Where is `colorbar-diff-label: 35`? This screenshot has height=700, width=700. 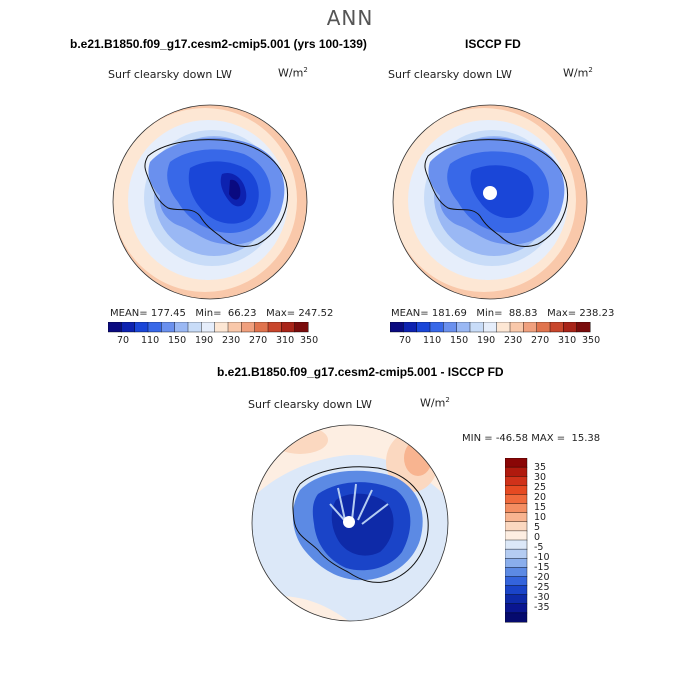
colorbar-diff-label: 35 is located at coordinates (540, 467).